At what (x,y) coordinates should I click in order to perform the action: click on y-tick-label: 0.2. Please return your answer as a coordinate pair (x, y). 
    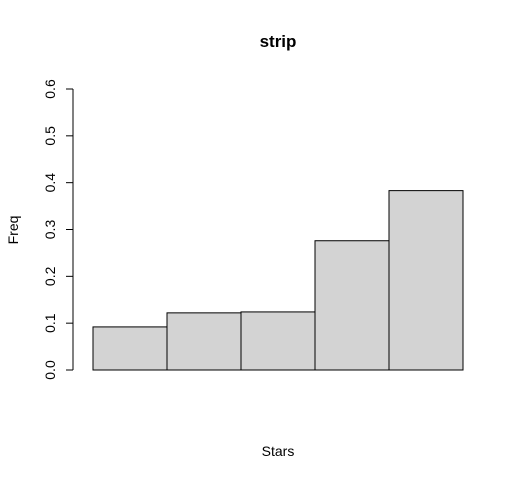
    Looking at the image, I should click on (50, 276).